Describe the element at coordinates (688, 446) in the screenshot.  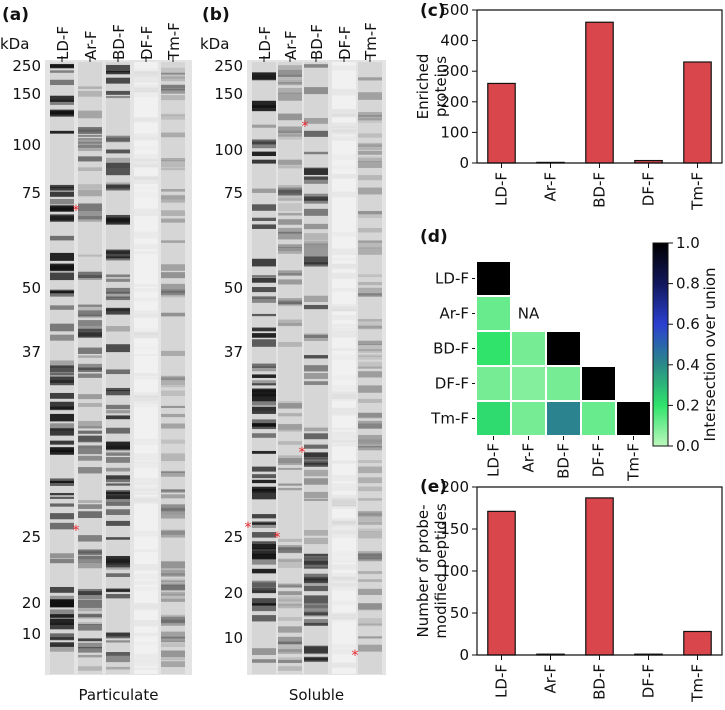
I see `colorbar-tick-label: 0.0` at that location.